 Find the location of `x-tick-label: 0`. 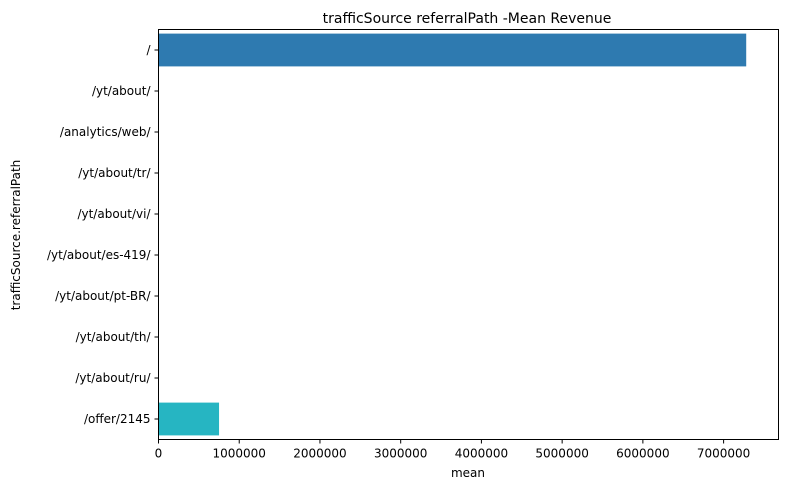

x-tick-label: 0 is located at coordinates (159, 454).